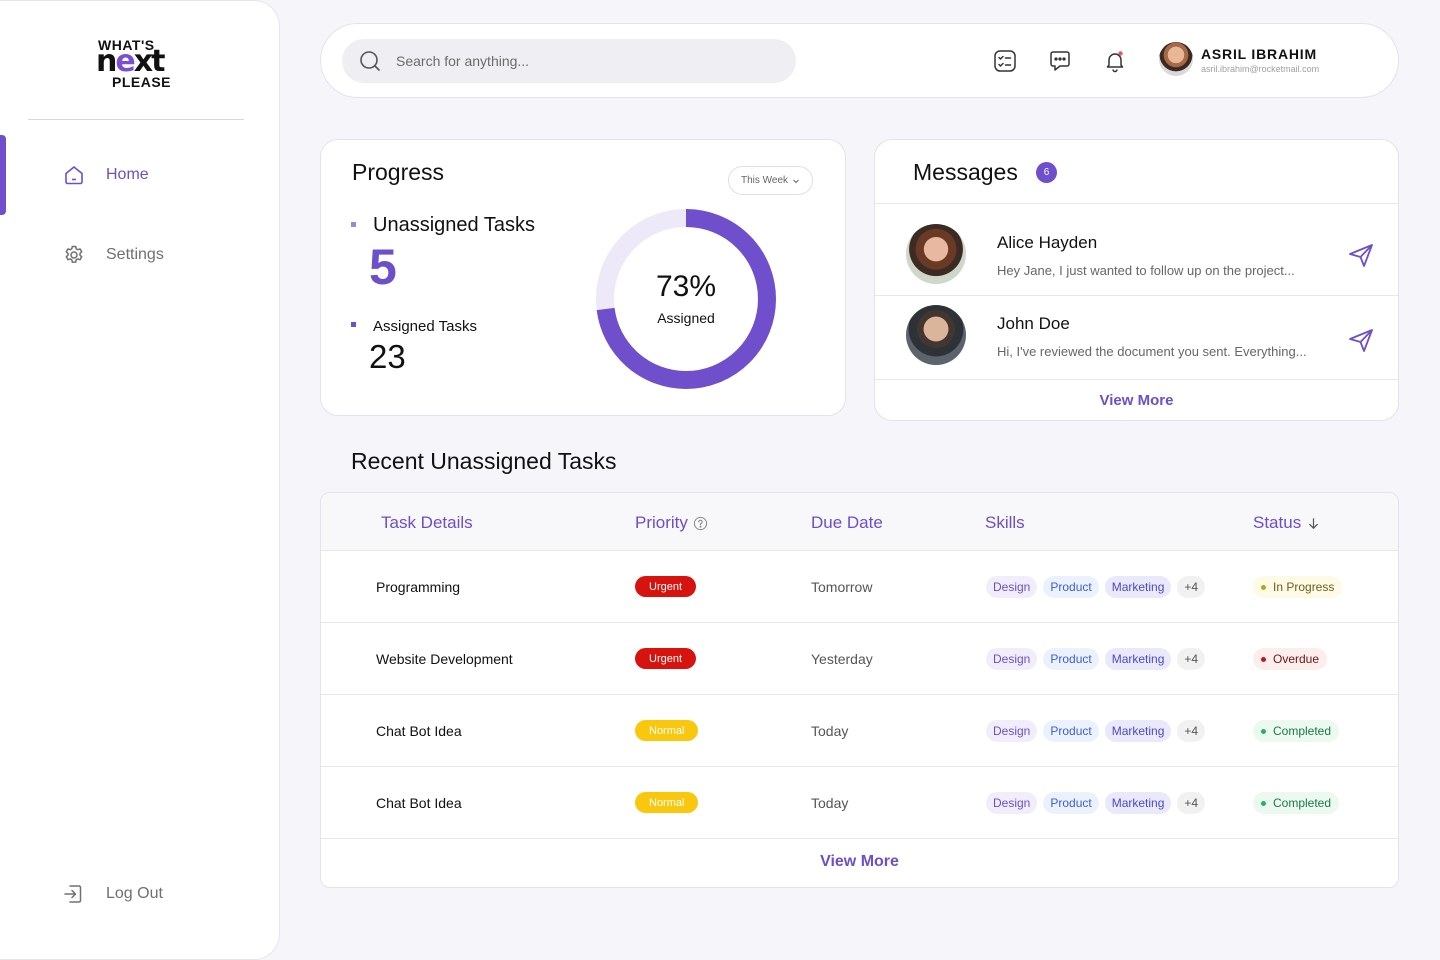 The image size is (1440, 960). Describe the element at coordinates (1060, 61) in the screenshot. I see `chat-icon` at that location.